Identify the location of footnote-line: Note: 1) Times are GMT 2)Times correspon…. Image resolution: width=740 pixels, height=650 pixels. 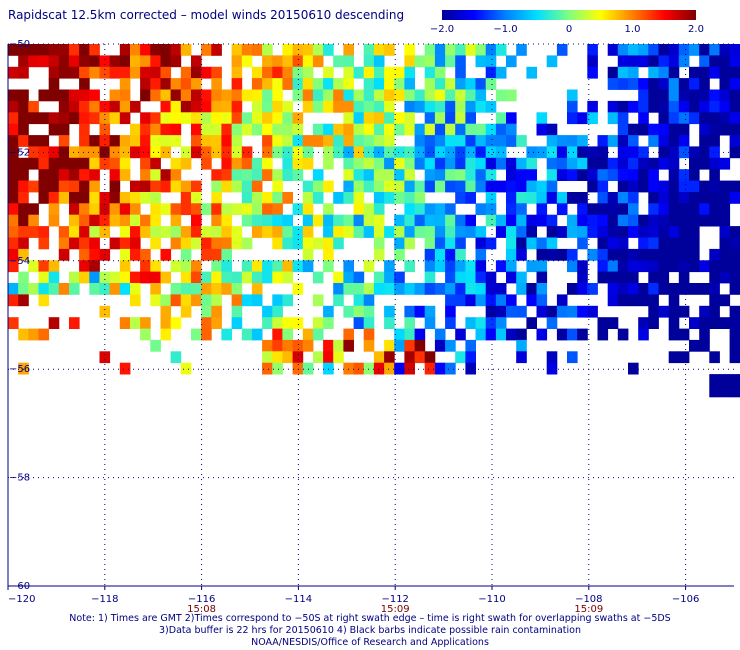
(370, 618).